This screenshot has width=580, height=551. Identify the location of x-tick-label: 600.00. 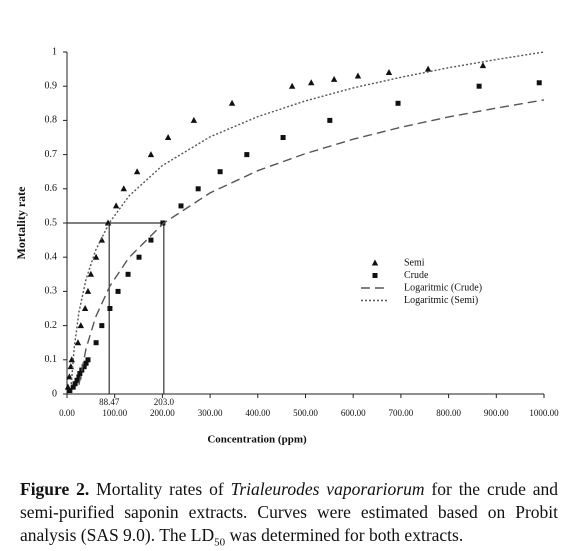
(353, 413).